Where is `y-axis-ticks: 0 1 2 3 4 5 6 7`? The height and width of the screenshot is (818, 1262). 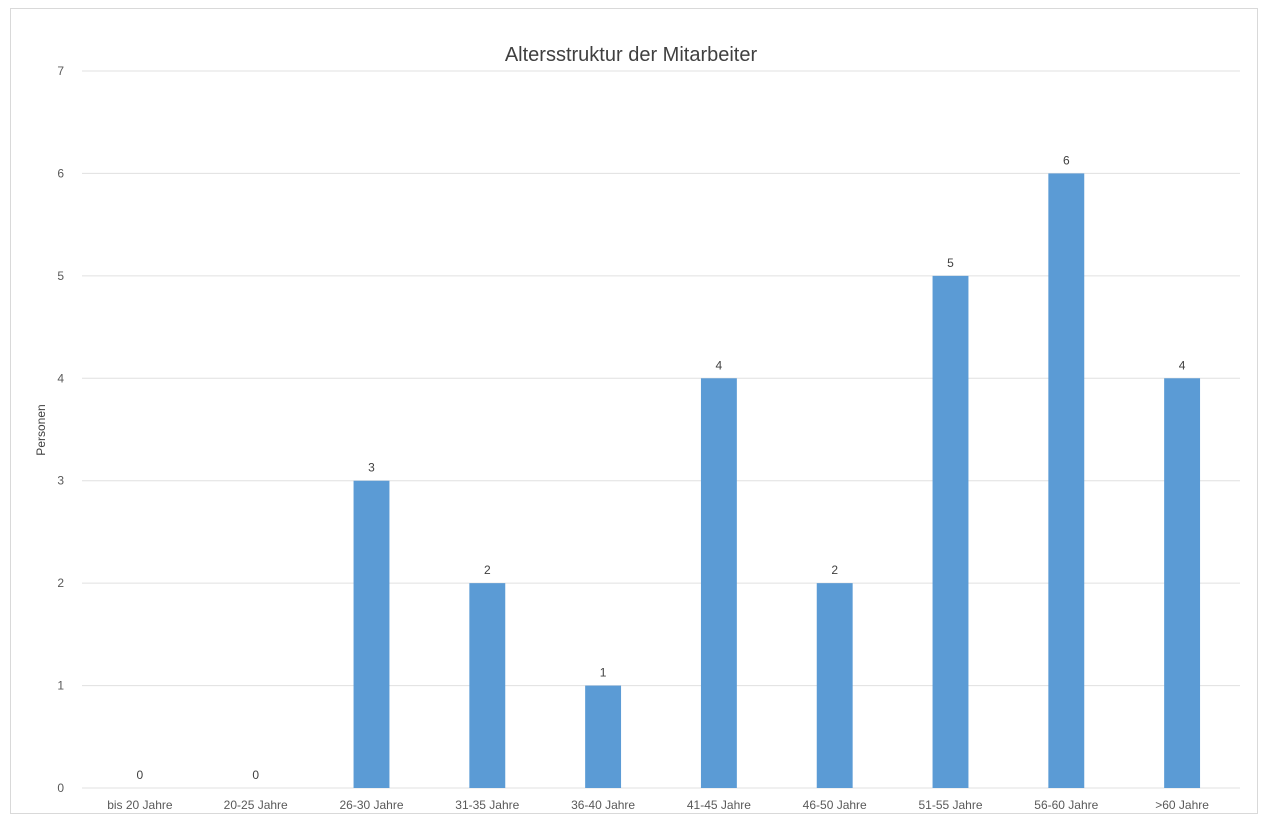 y-axis-ticks: 0 1 2 3 4 5 6 7 is located at coordinates (60, 429).